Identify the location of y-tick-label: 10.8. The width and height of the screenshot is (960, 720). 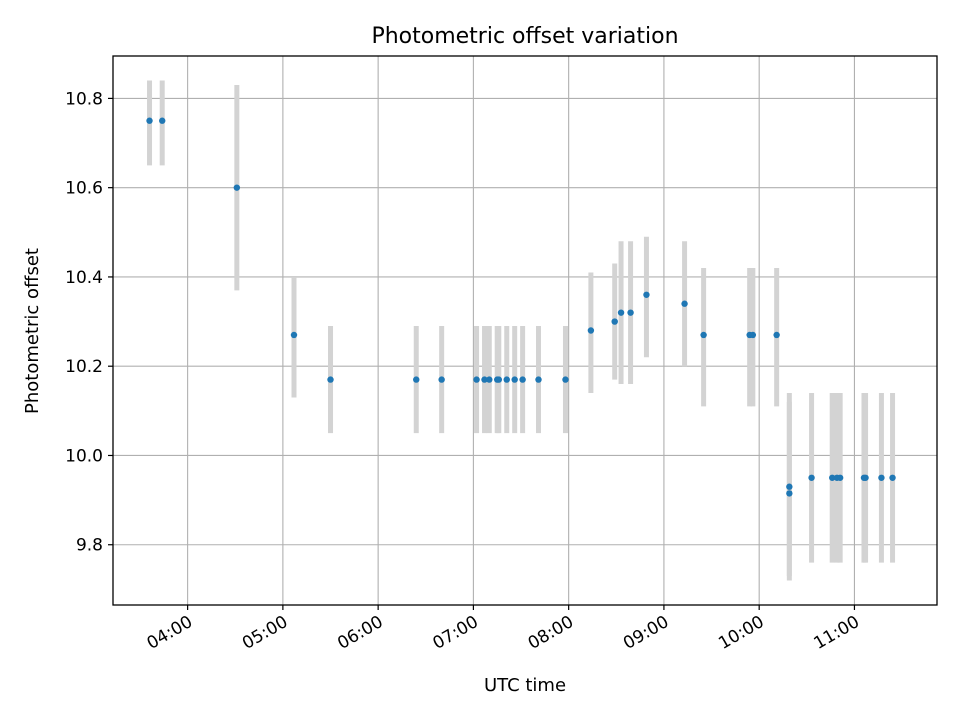
(84, 99).